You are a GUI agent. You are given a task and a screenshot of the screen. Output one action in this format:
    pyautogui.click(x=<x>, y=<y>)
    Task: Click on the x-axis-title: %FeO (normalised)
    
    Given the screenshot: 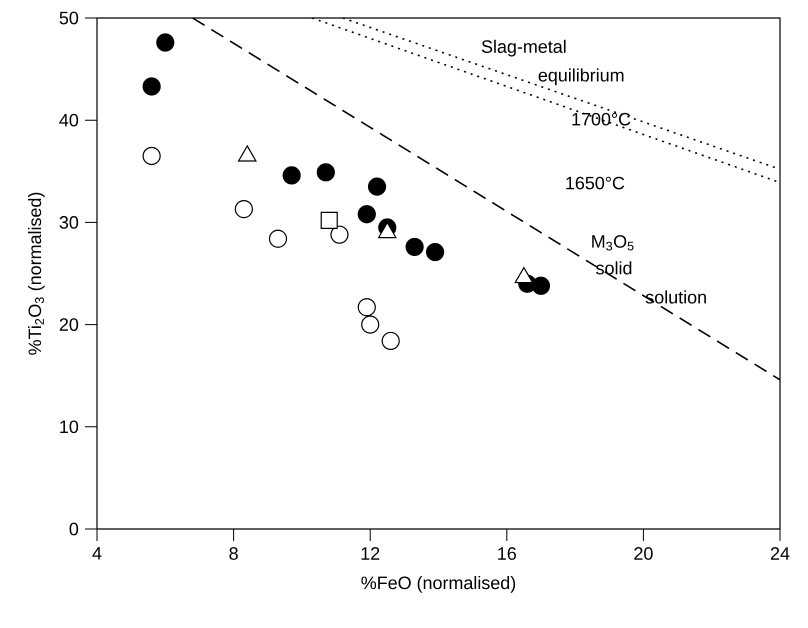 What is the action you would take?
    pyautogui.click(x=438, y=584)
    